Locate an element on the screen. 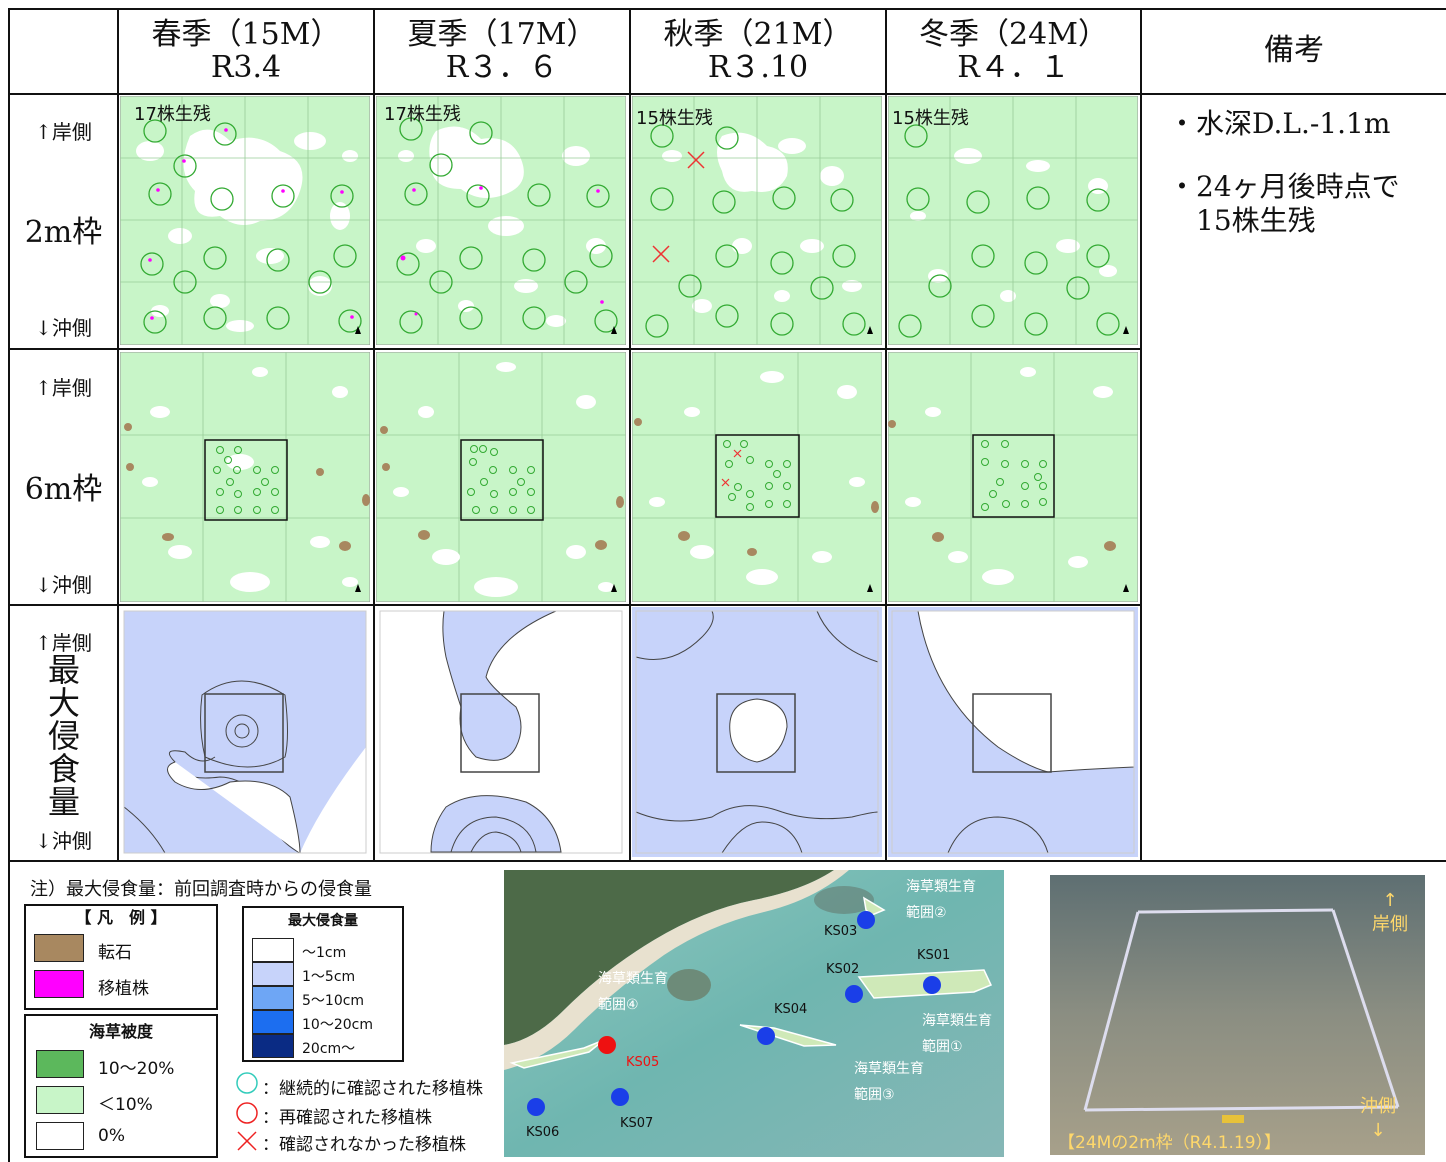  season-name: 夏季（17M） is located at coordinates (502, 34).